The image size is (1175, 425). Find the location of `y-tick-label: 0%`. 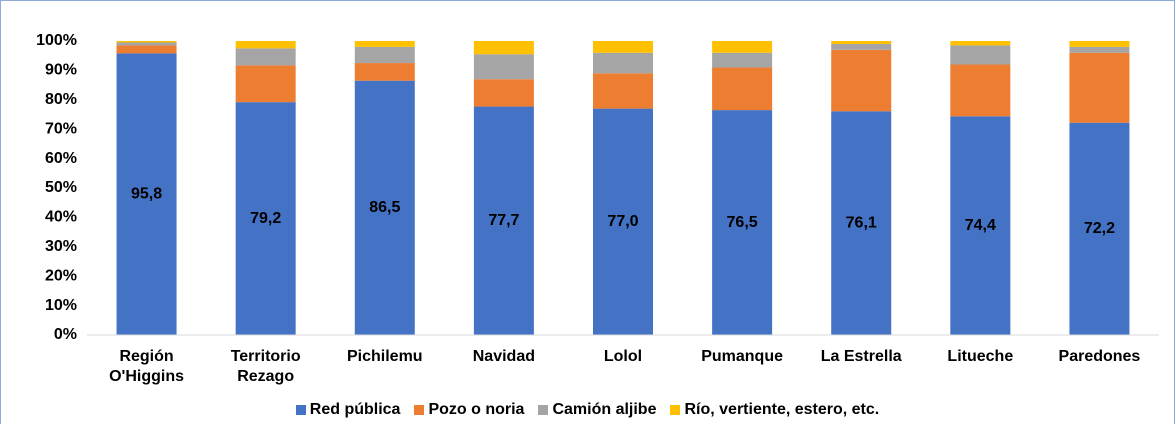

y-tick-label: 0% is located at coordinates (65, 334).